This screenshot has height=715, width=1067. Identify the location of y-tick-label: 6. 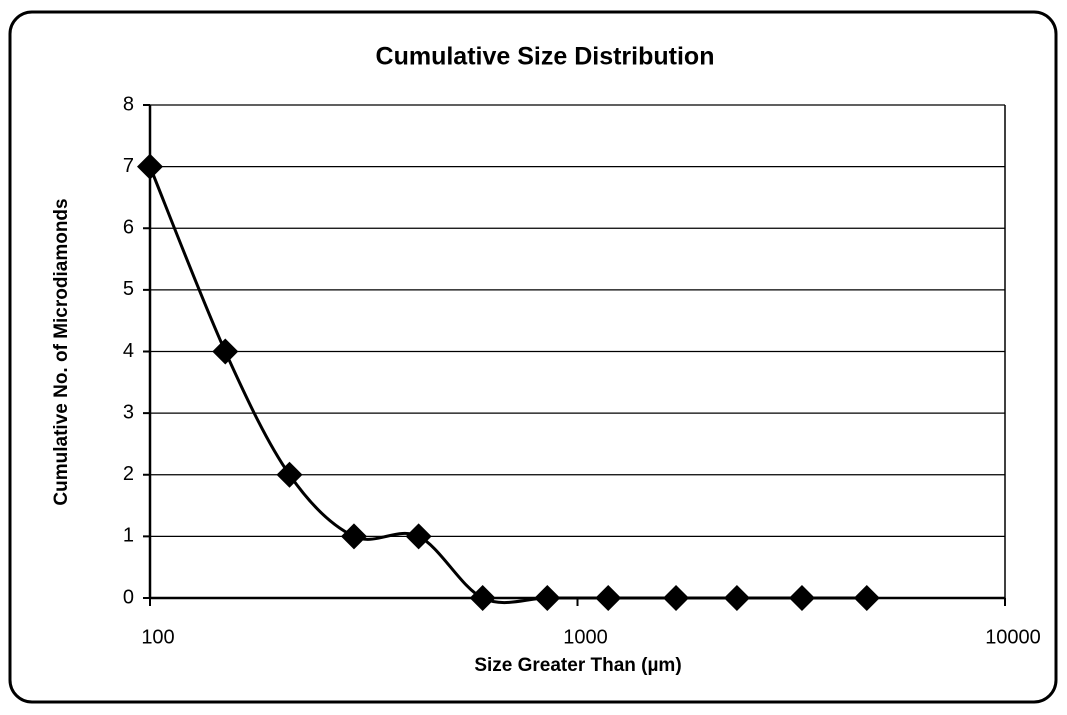
(128, 228).